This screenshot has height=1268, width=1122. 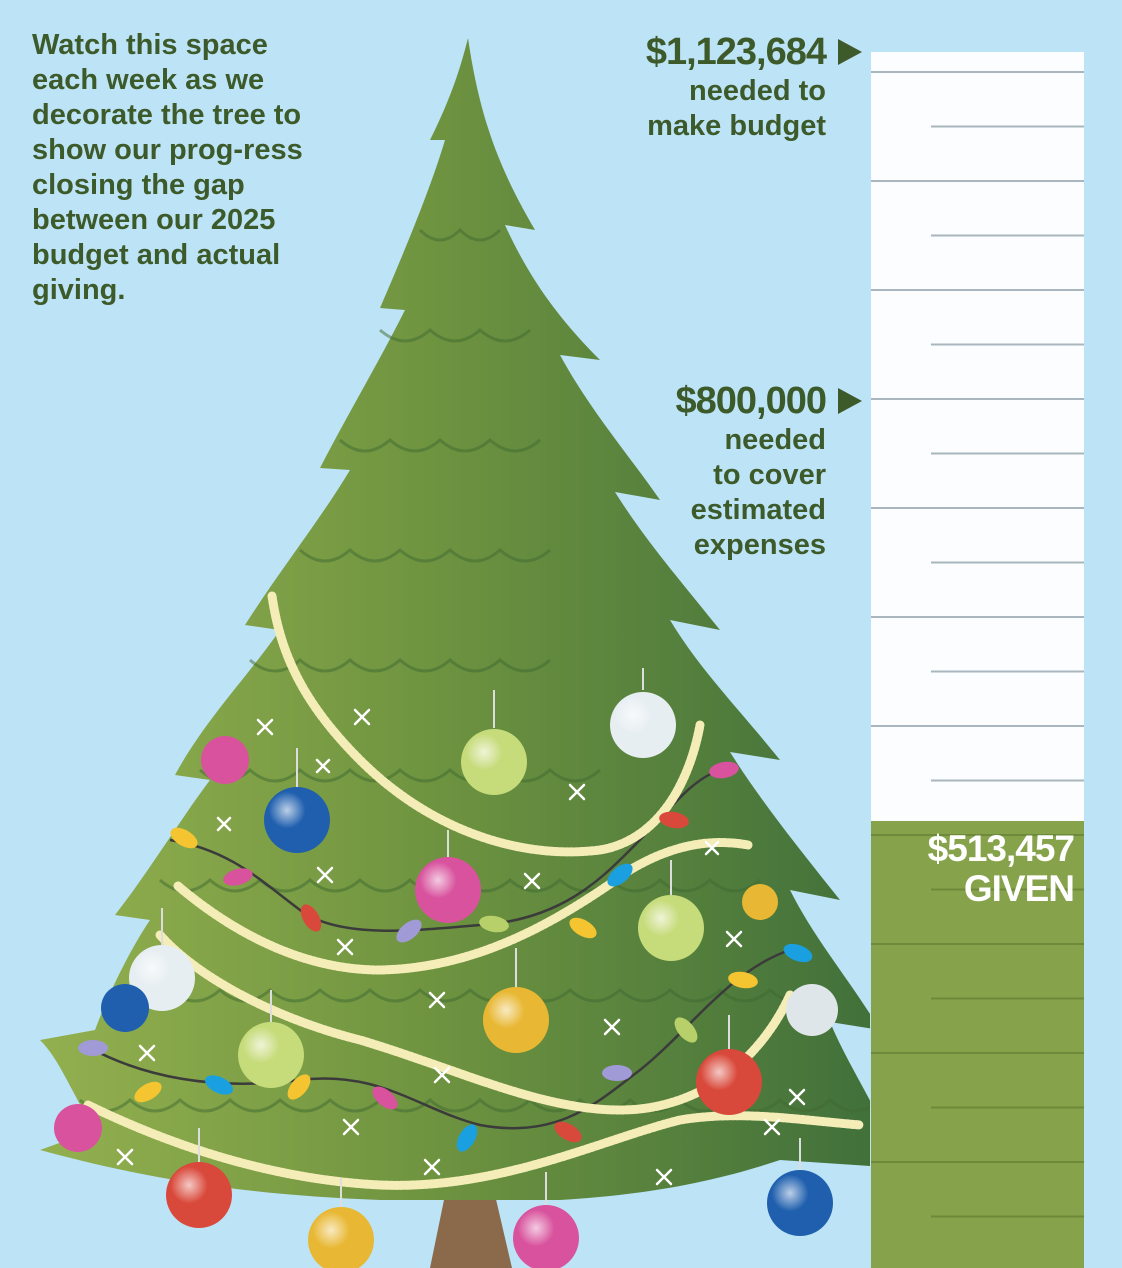 I want to click on ornament-gold-mid, so click(x=516, y=1000).